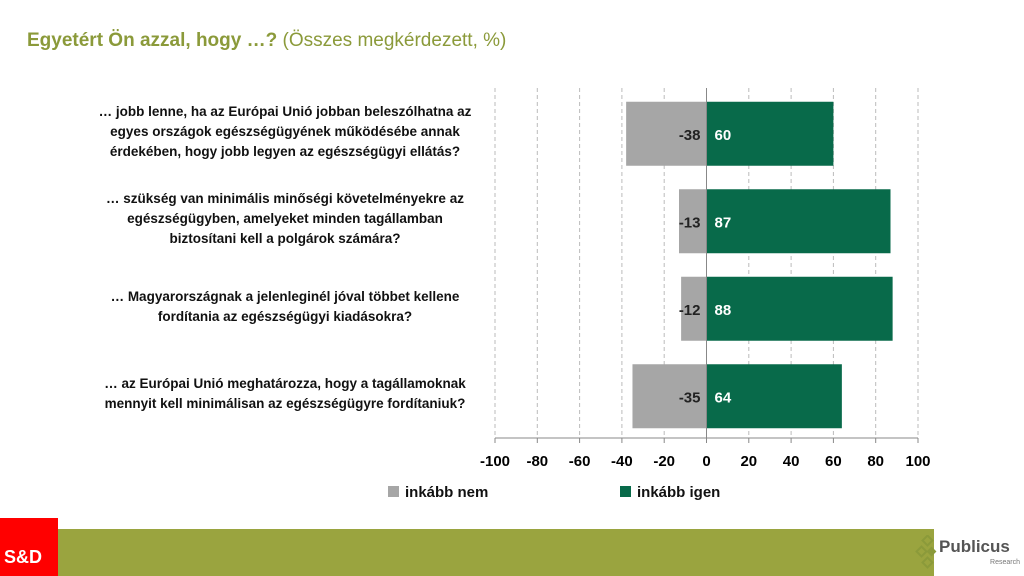  I want to click on diamond-logo-icon, so click(926, 552).